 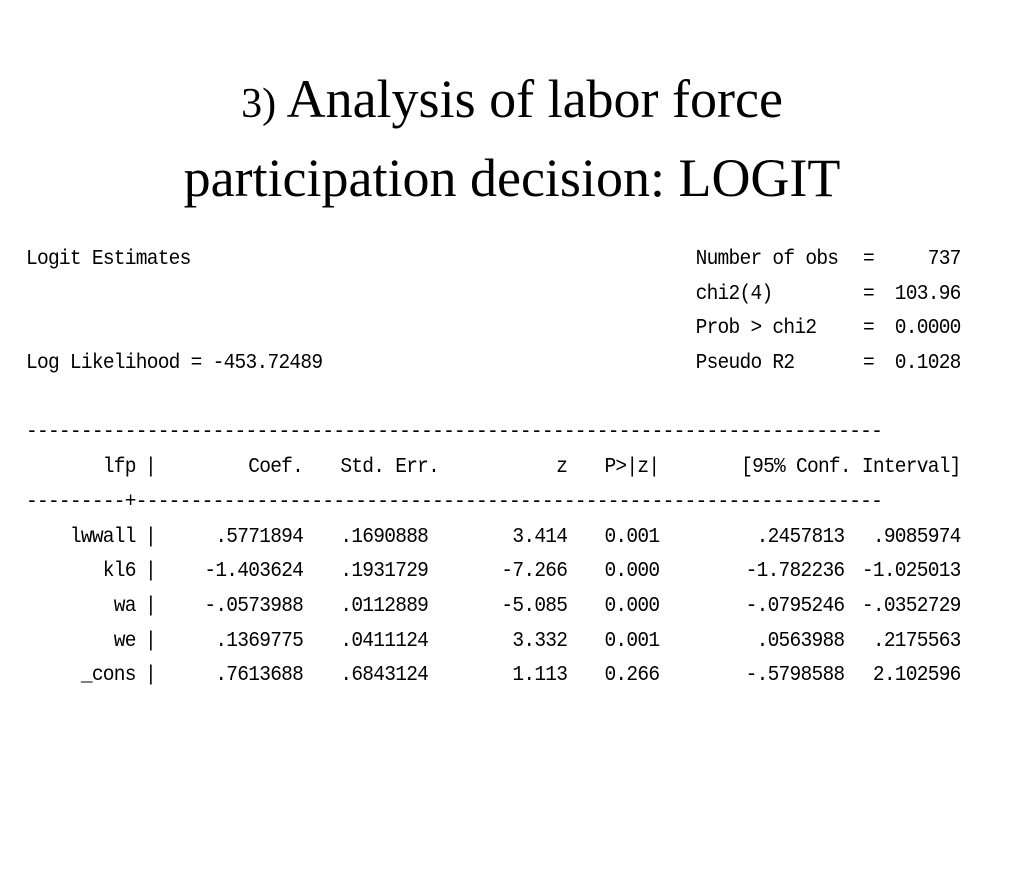 What do you see at coordinates (632, 676) in the screenshot?
I see `p-value: 0.266` at bounding box center [632, 676].